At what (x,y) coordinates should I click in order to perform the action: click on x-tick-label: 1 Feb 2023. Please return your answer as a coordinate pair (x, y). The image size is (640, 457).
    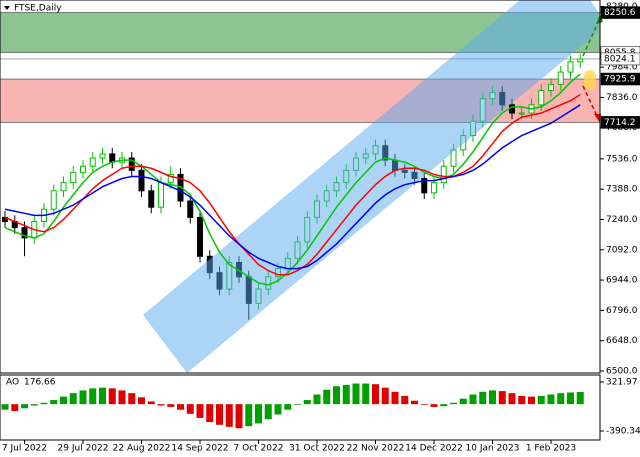
    Looking at the image, I should click on (551, 449).